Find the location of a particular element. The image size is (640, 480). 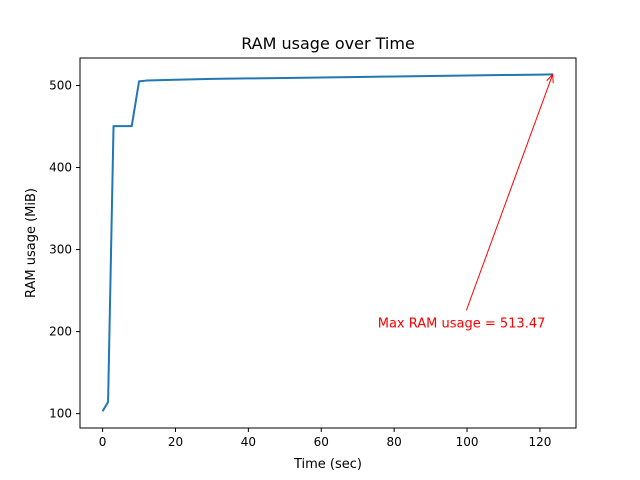

x-tick-label: 20 is located at coordinates (175, 442).